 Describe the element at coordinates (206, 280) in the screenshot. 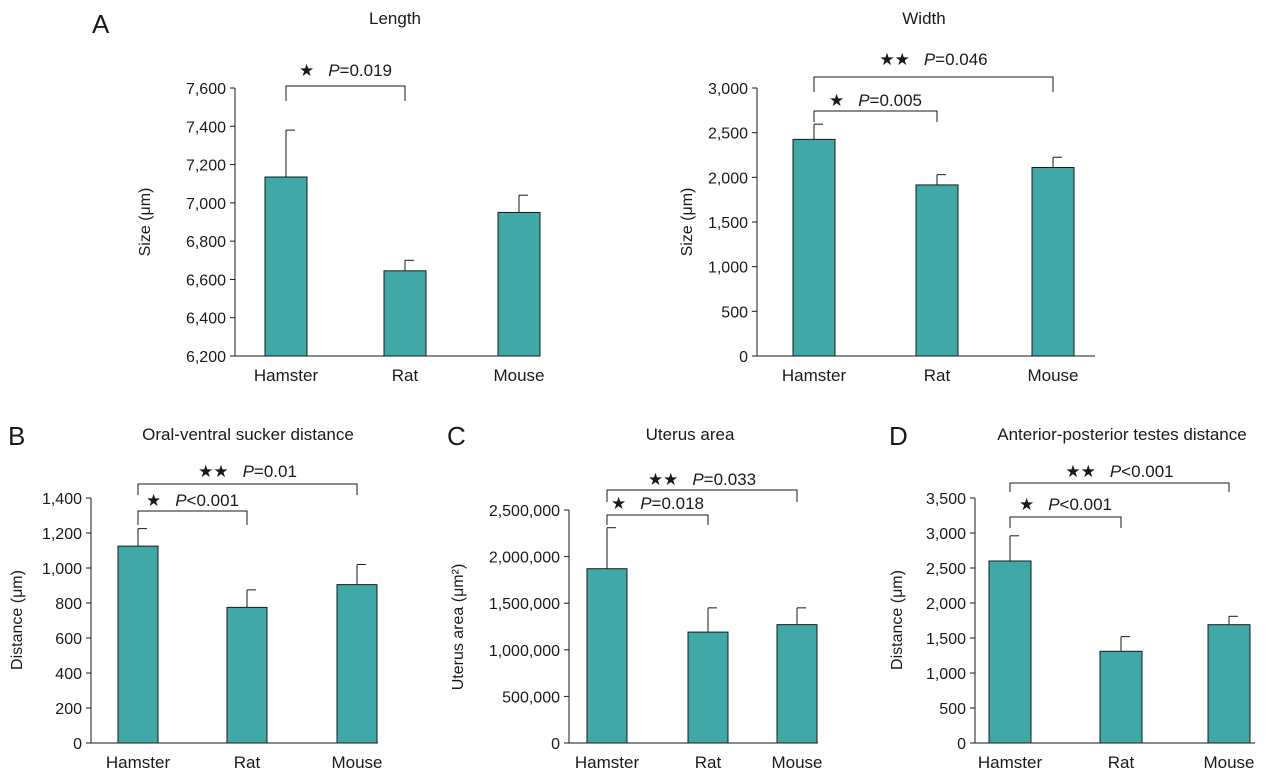

I see `y-tick-label: 6,600` at that location.